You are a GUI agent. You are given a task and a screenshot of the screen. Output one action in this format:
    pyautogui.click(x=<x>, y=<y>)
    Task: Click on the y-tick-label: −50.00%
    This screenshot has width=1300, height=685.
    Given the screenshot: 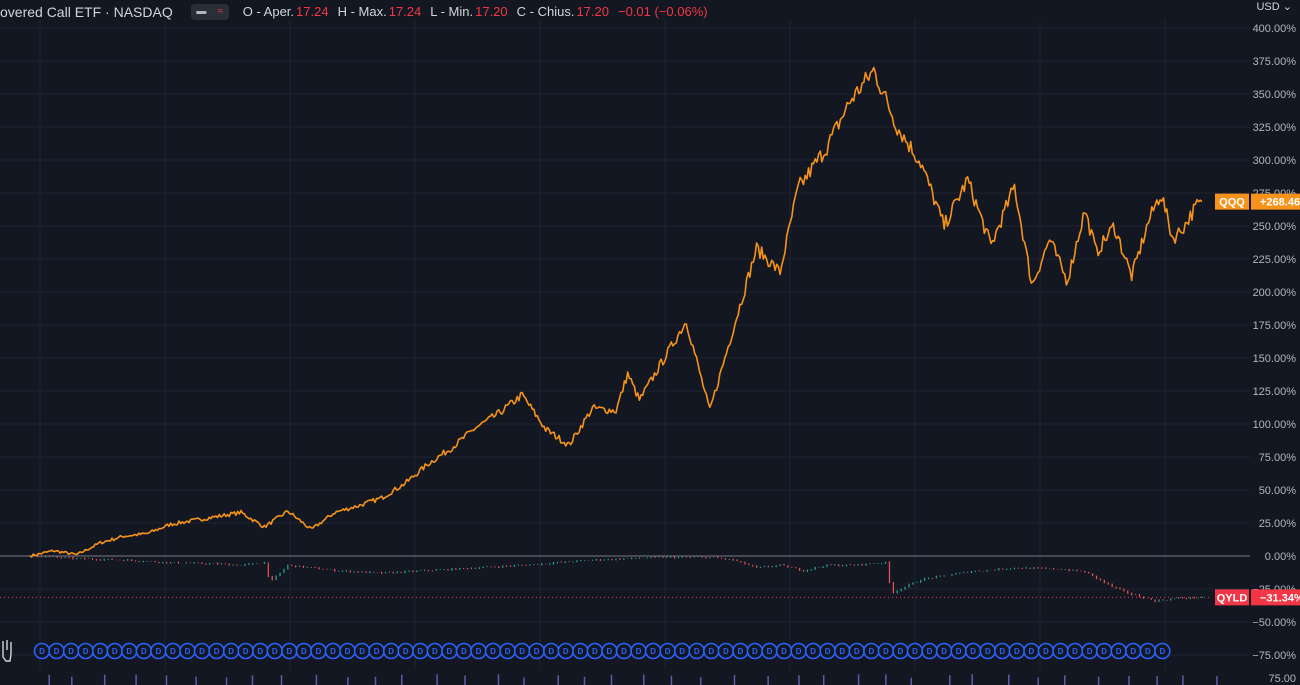 What is the action you would take?
    pyautogui.click(x=1274, y=623)
    